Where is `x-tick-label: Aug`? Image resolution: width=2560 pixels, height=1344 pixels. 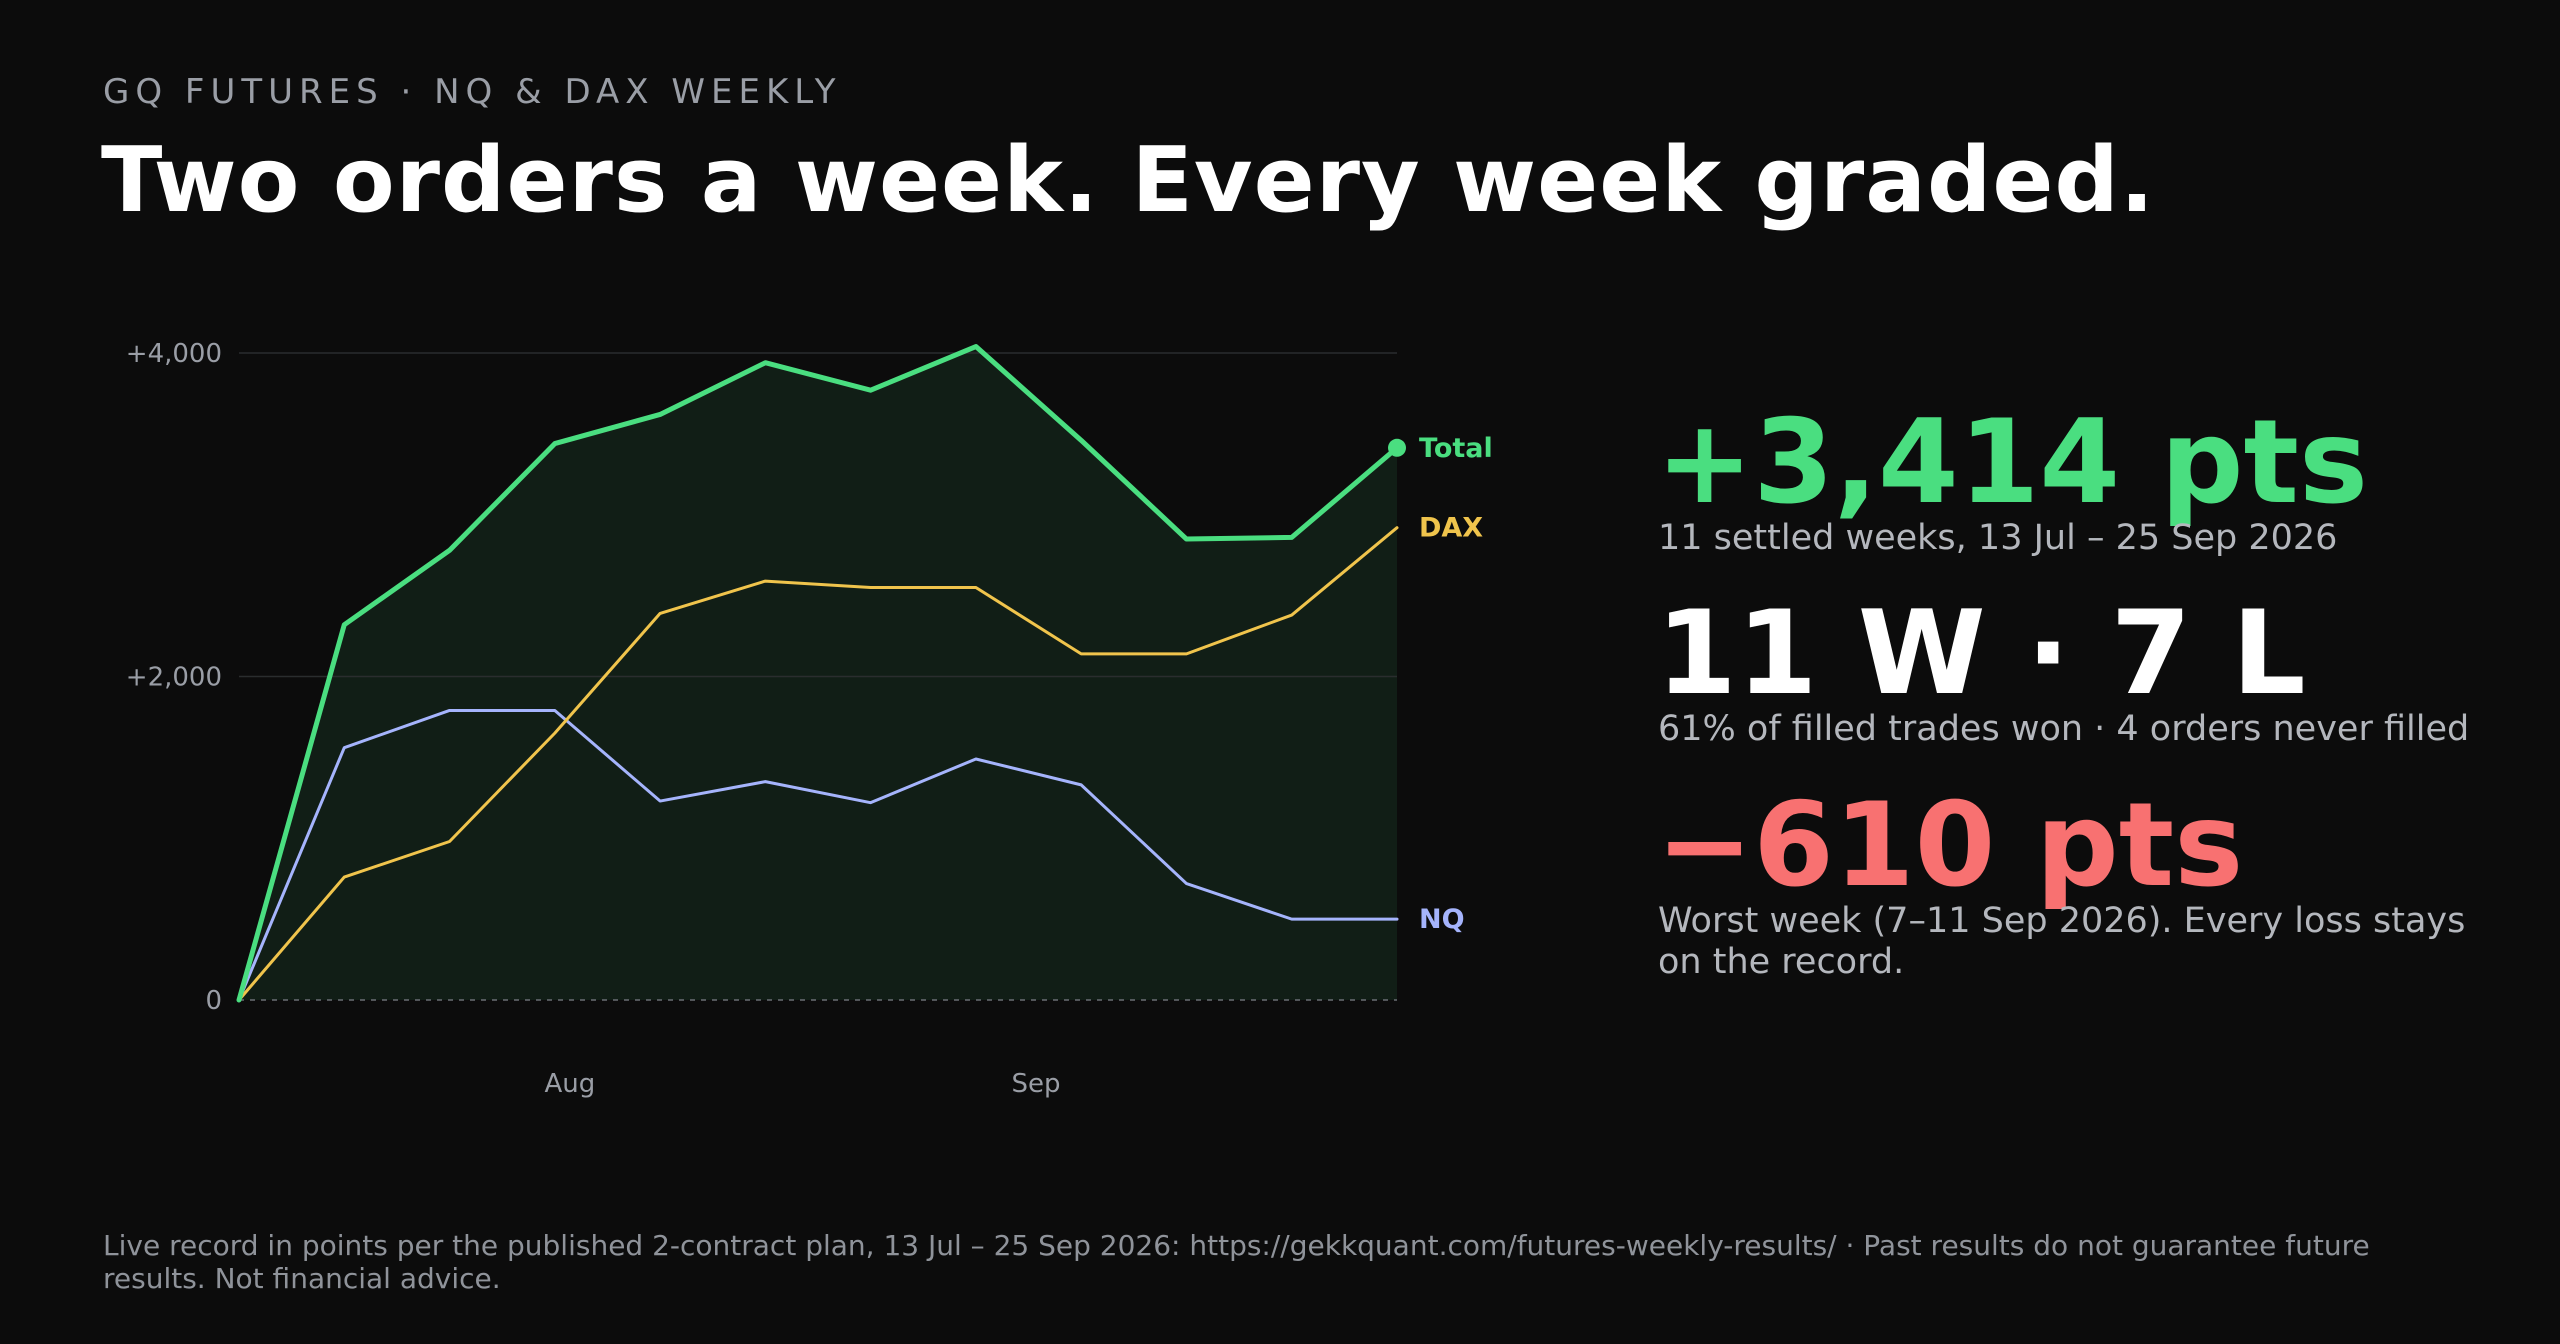
x-tick-label: Aug is located at coordinates (569, 1084).